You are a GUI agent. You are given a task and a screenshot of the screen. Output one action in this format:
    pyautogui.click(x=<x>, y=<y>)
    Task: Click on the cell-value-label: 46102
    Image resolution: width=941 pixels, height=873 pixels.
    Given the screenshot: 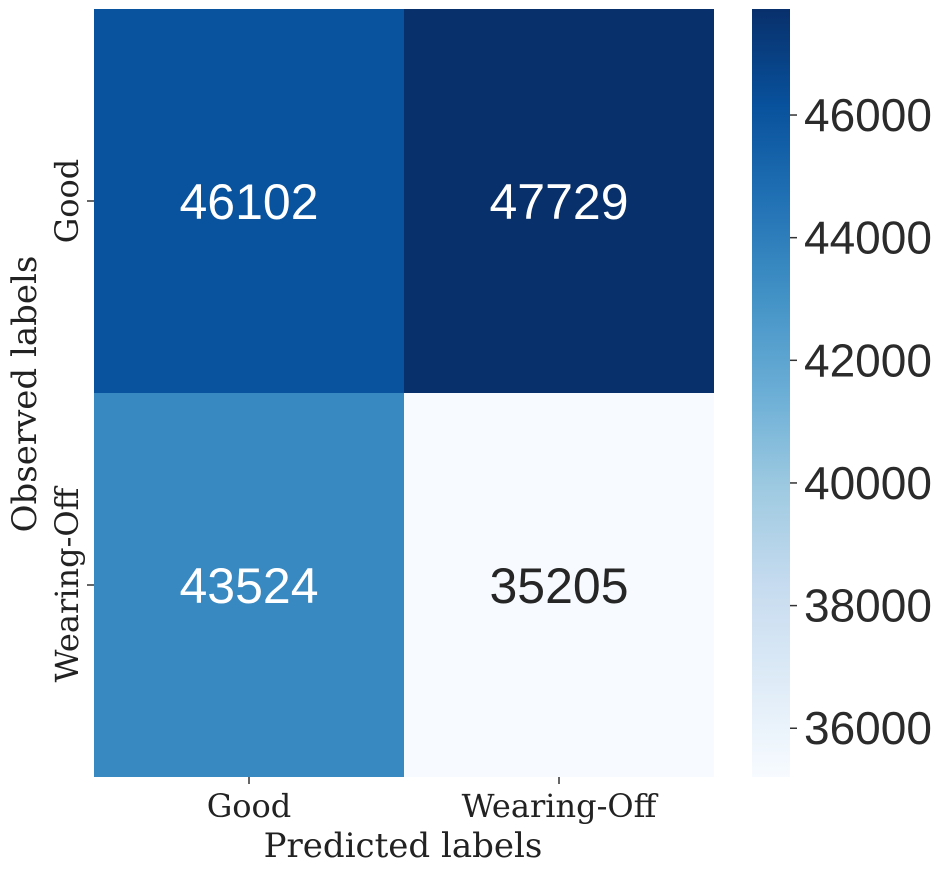 What is the action you would take?
    pyautogui.click(x=248, y=202)
    